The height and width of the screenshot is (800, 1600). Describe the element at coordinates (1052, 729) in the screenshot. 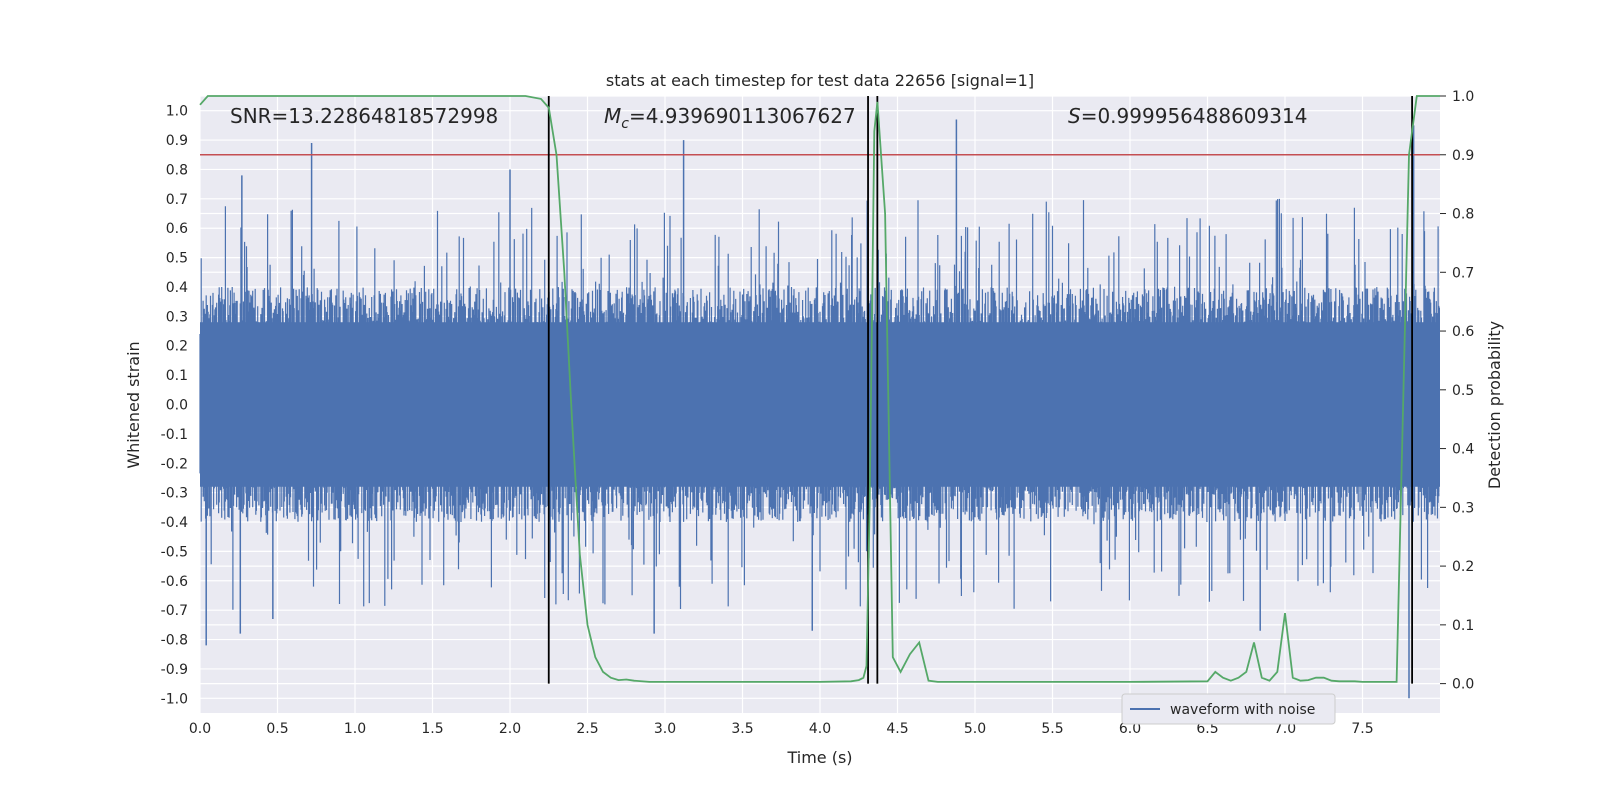

I see `x-tick-label: 5.5` at that location.